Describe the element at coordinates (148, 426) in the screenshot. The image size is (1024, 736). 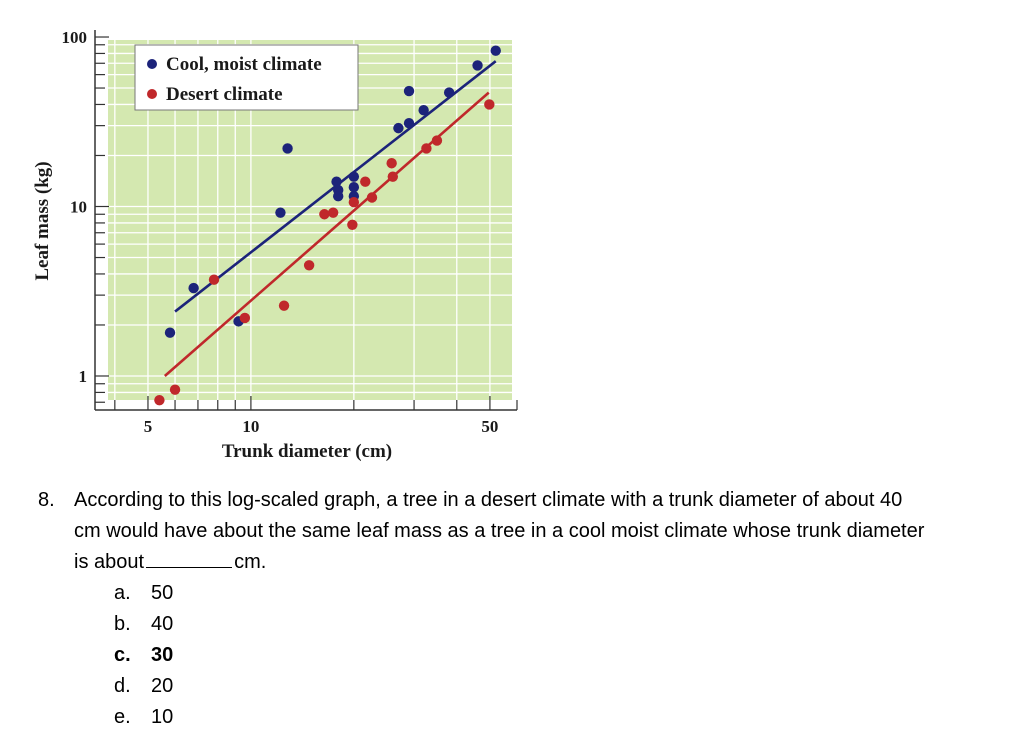
I see `x-tick-label: 5` at that location.